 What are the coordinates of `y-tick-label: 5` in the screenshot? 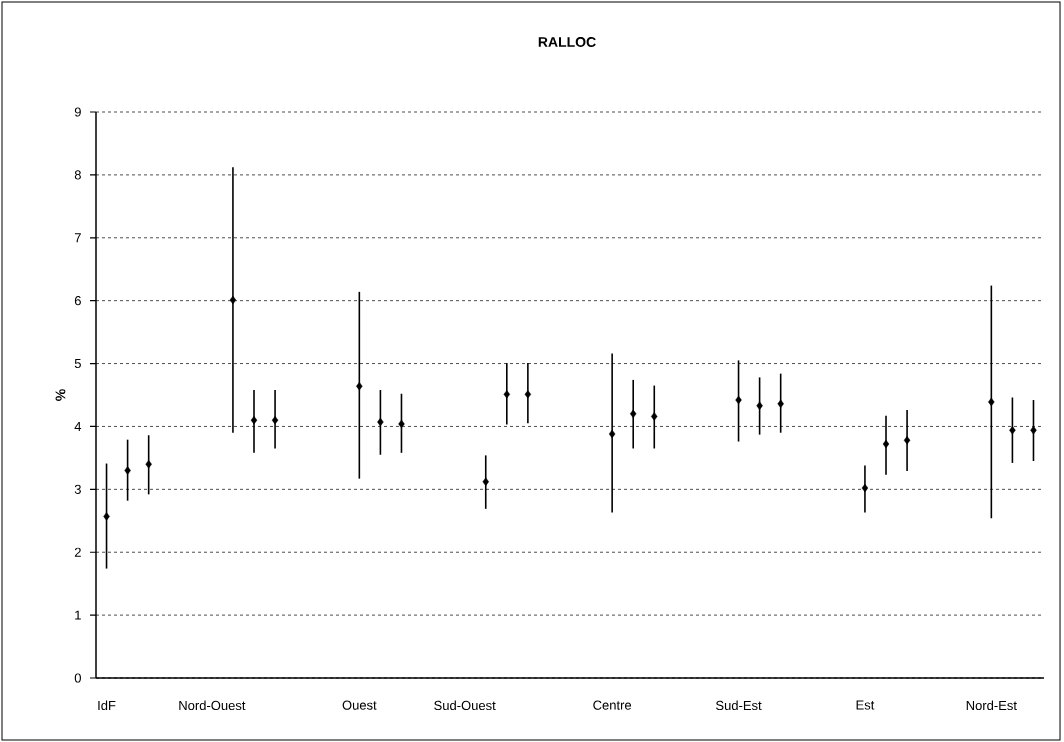 It's located at (77, 364).